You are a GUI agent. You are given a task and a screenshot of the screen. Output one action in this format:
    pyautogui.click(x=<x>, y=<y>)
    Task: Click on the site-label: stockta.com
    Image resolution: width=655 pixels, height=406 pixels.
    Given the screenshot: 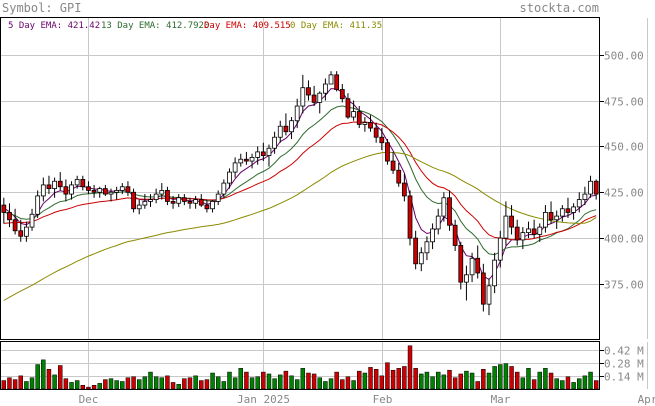 What is the action you would take?
    pyautogui.click(x=559, y=8)
    